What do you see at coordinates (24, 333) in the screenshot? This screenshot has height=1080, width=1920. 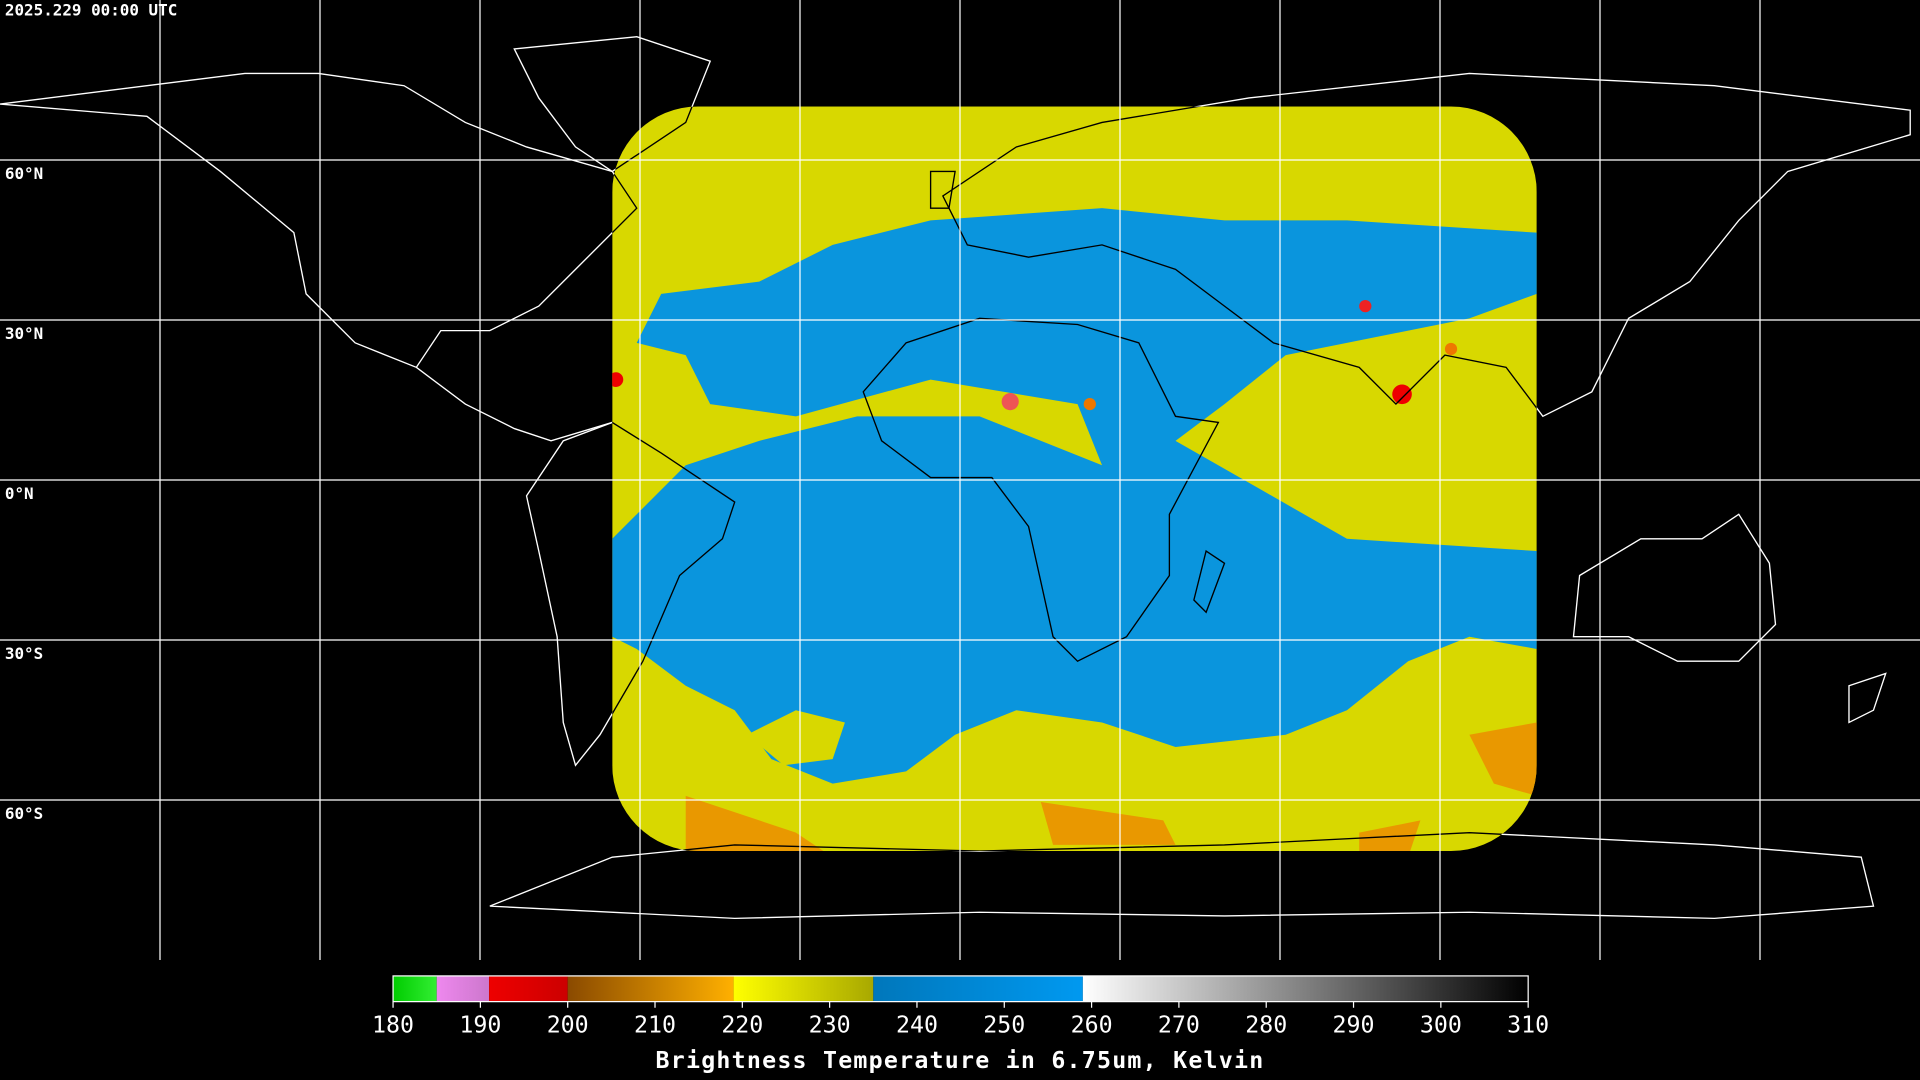 I see `lat-label: 30°N` at bounding box center [24, 333].